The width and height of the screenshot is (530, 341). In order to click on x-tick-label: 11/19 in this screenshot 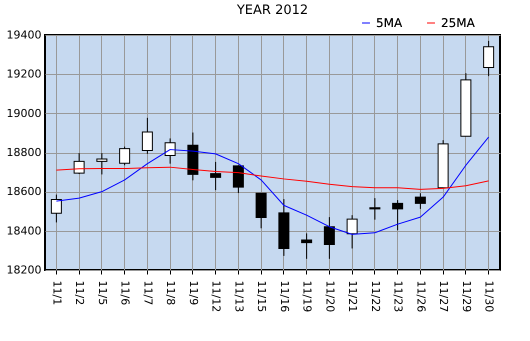, I will do `click(307, 296)`.